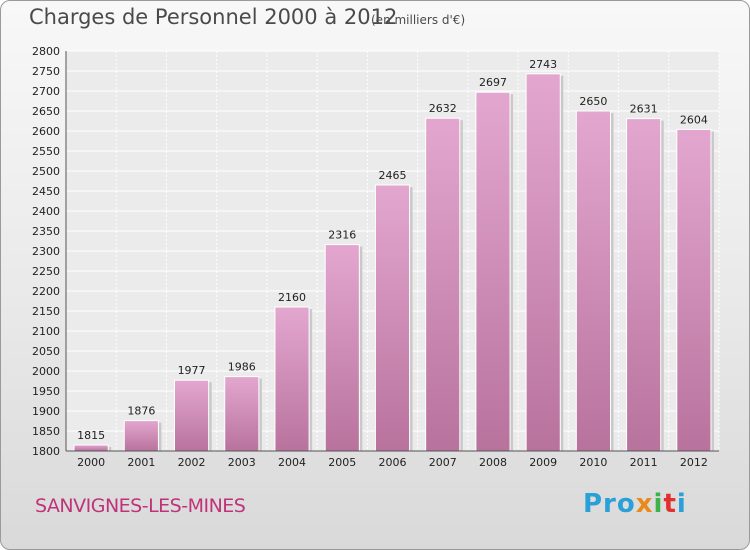  Describe the element at coordinates (418, 20) in the screenshot. I see `chart-subtitle: (en milliers d'€)` at that location.